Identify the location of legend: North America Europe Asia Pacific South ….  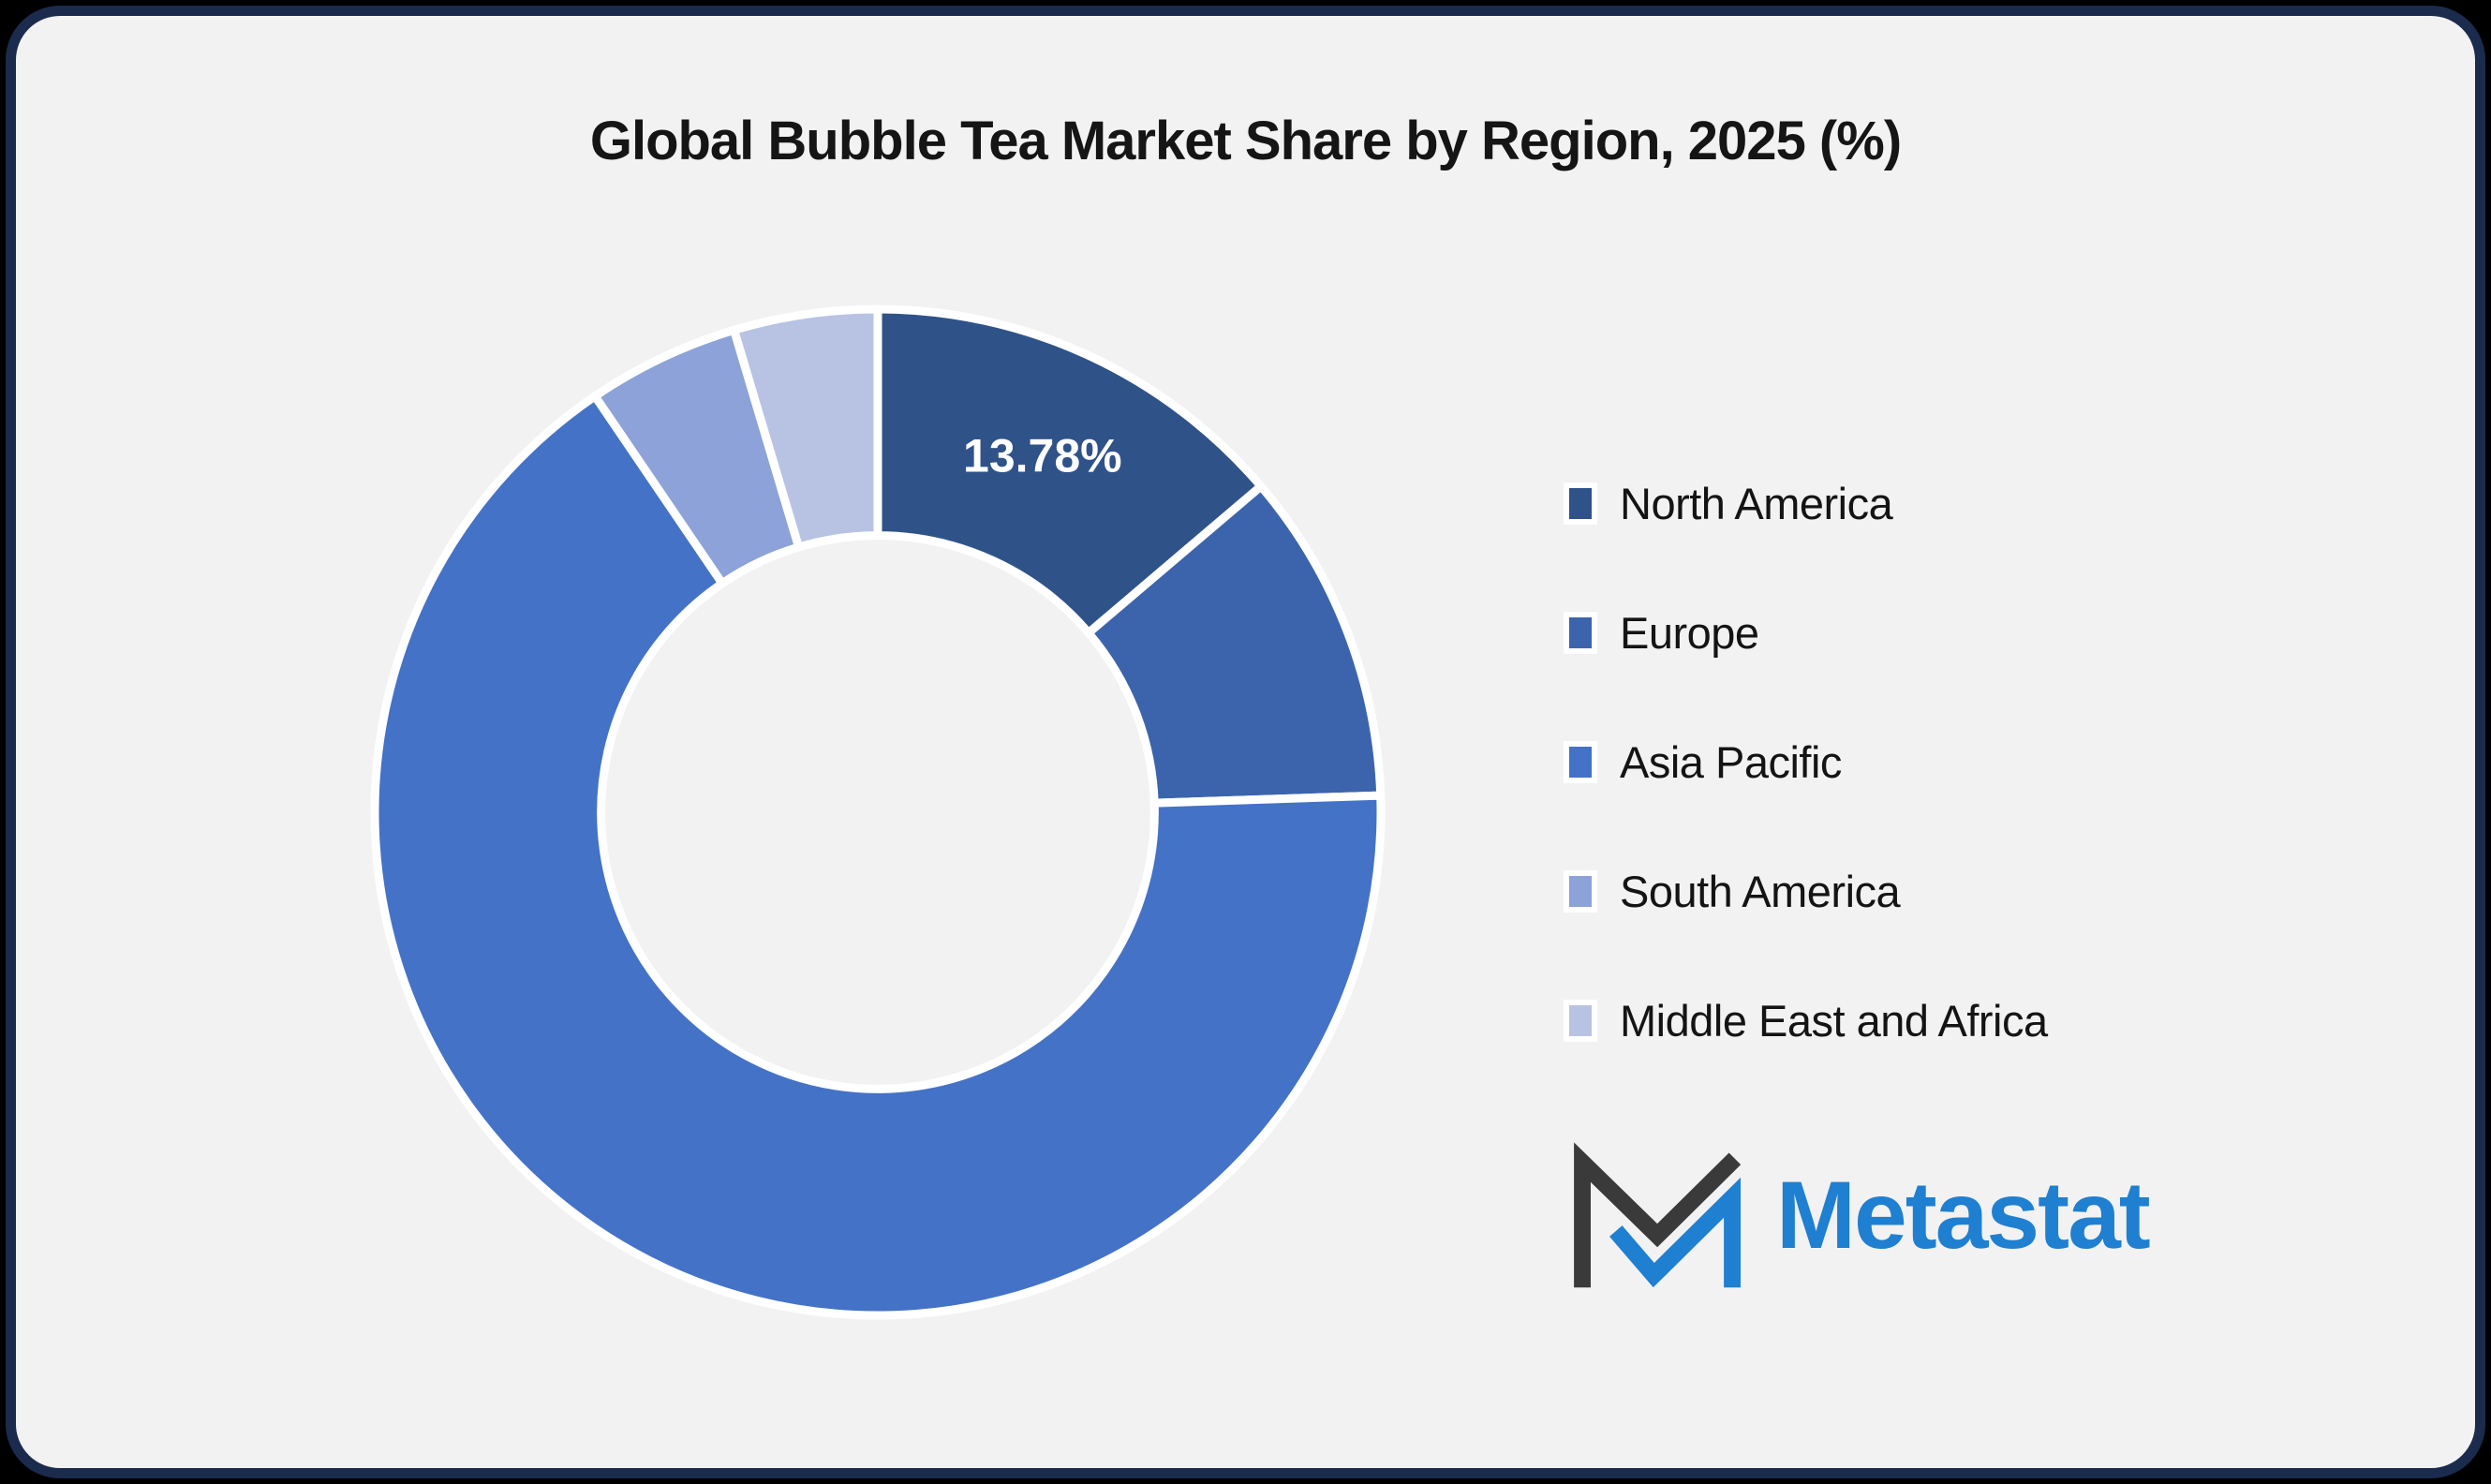
(1806, 762).